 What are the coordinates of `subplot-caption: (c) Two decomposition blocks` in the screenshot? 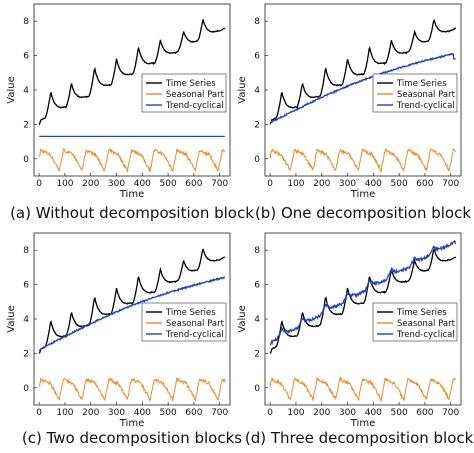 It's located at (132, 438).